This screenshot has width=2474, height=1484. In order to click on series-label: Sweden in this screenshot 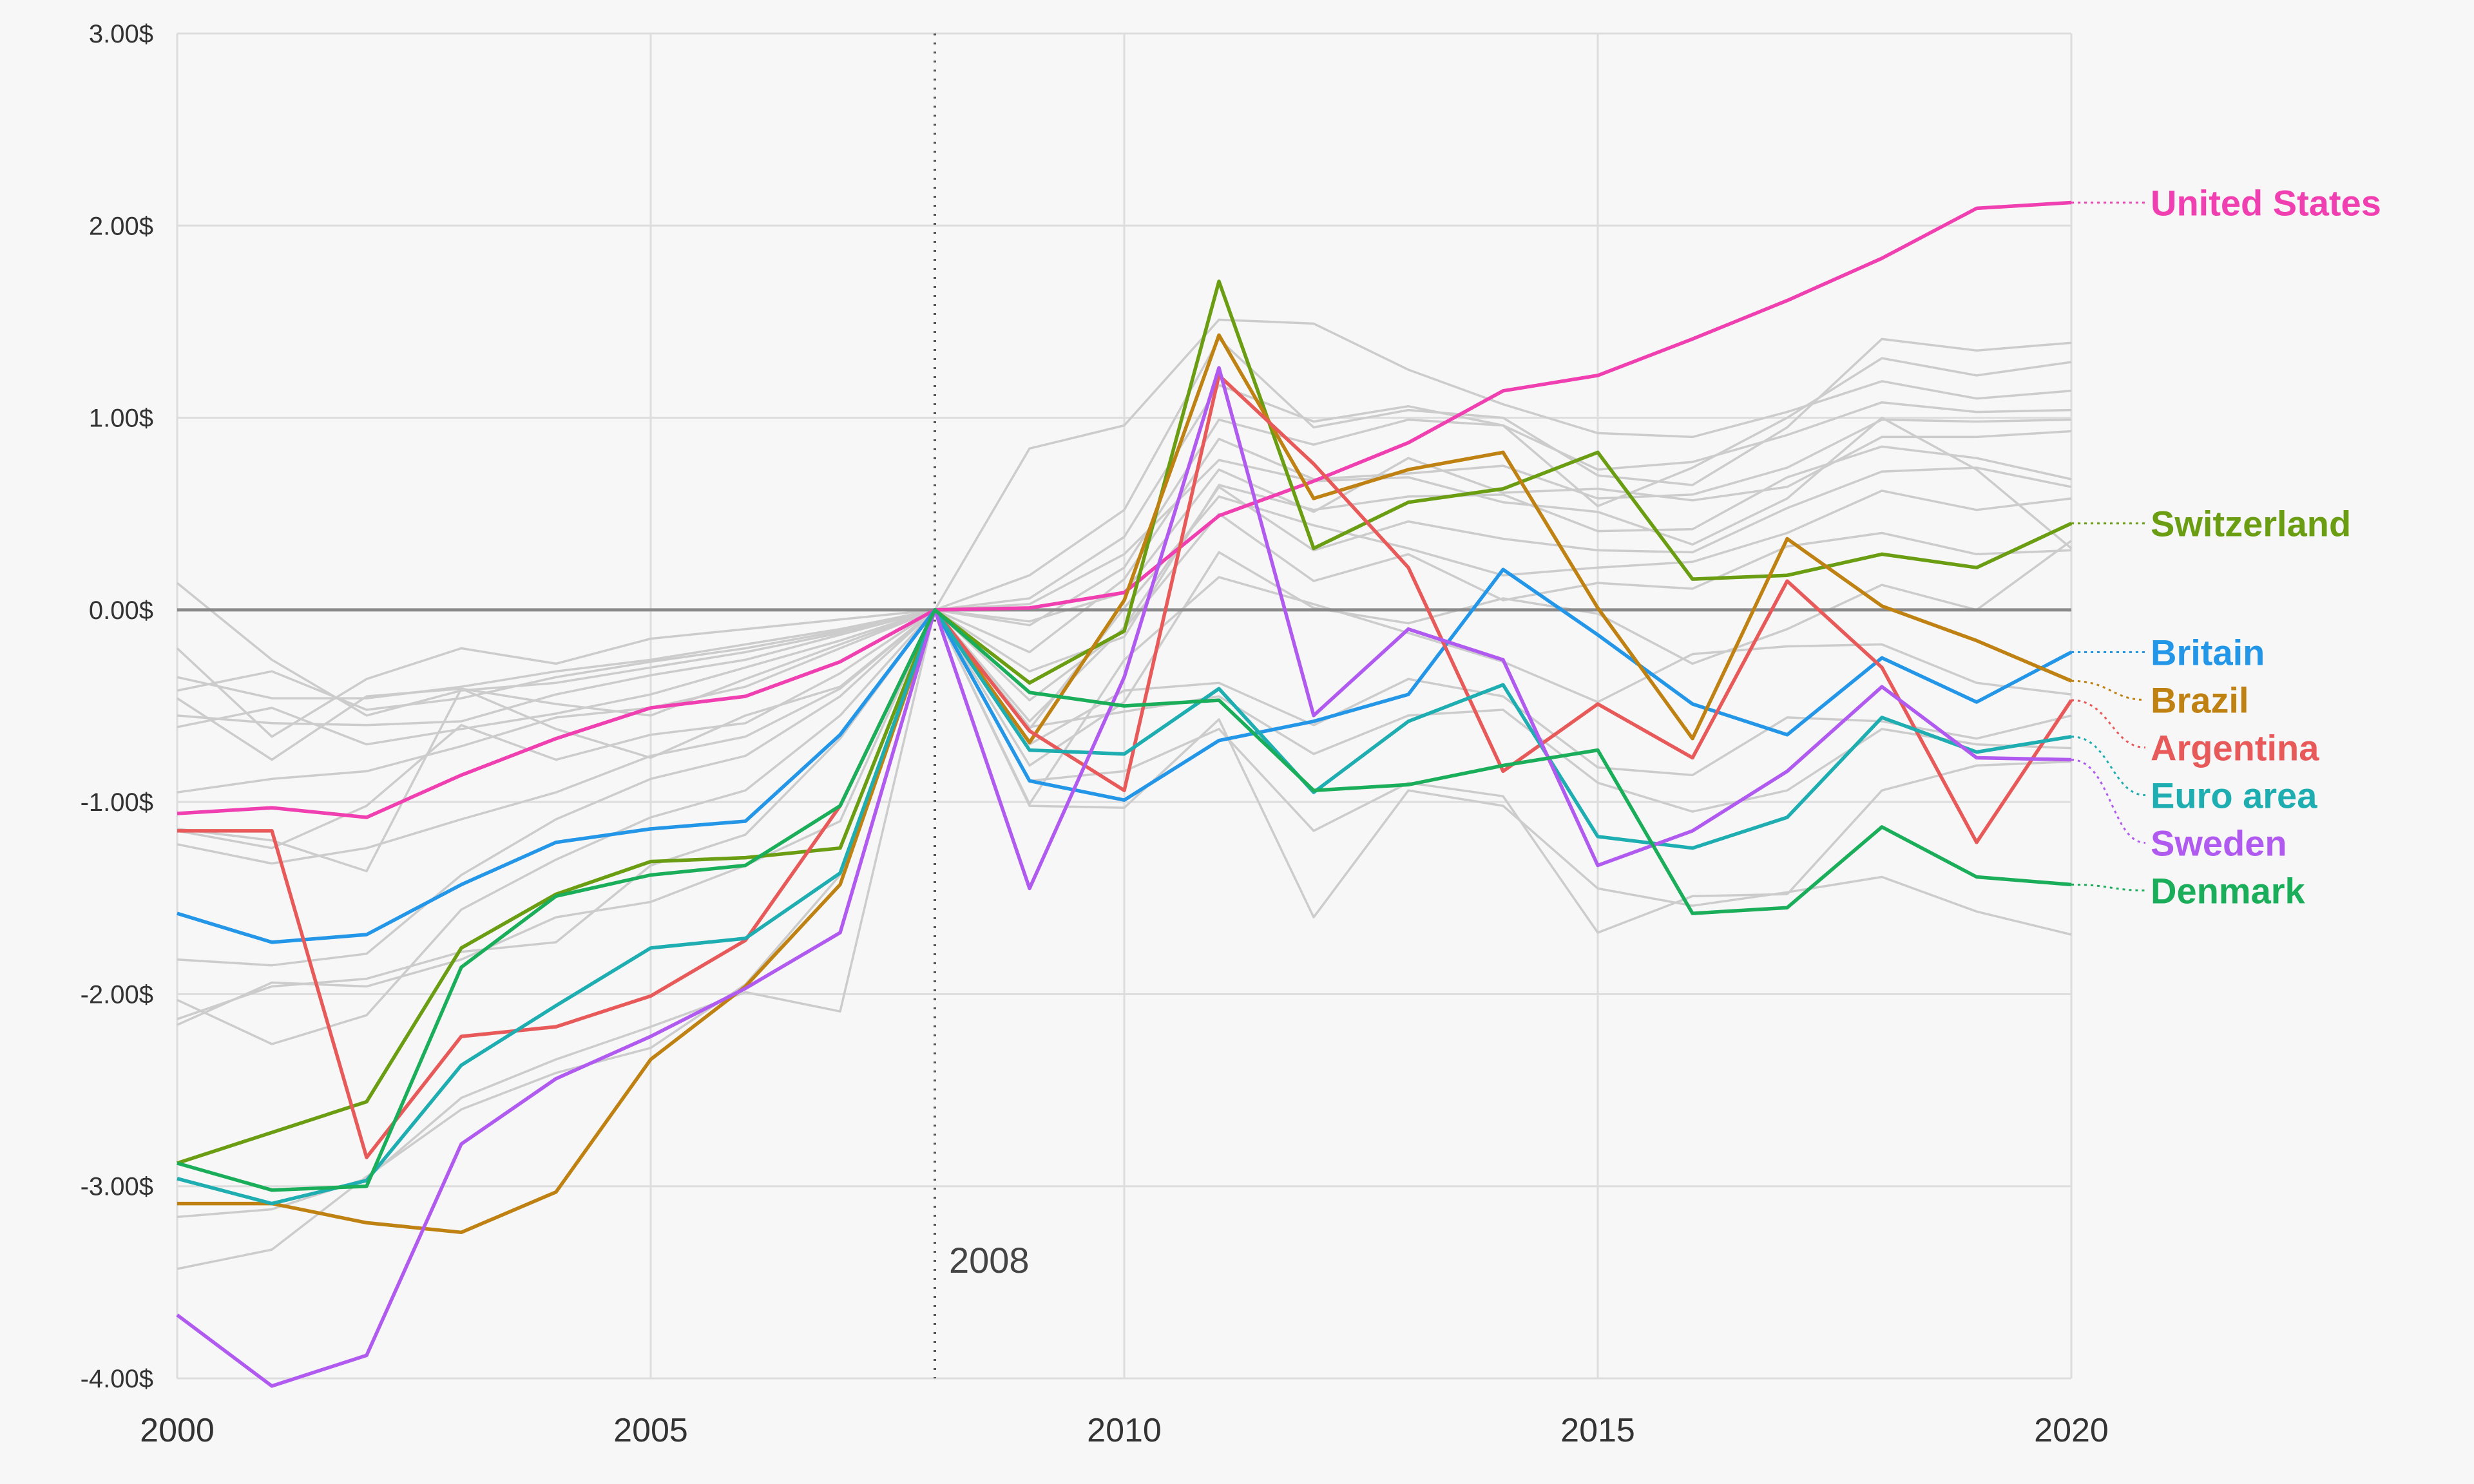, I will do `click(2219, 843)`.